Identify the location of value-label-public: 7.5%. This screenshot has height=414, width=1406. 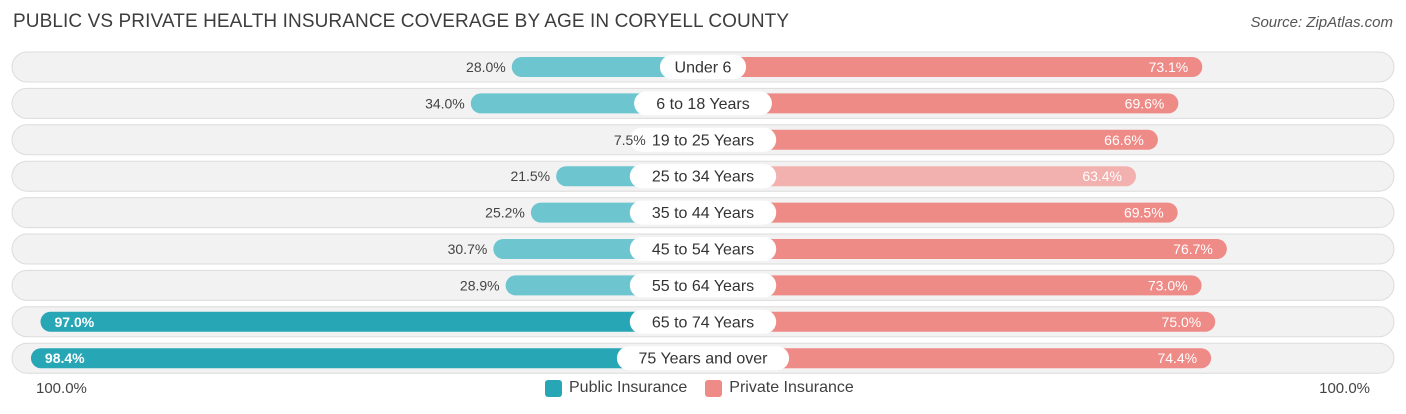
(630, 140).